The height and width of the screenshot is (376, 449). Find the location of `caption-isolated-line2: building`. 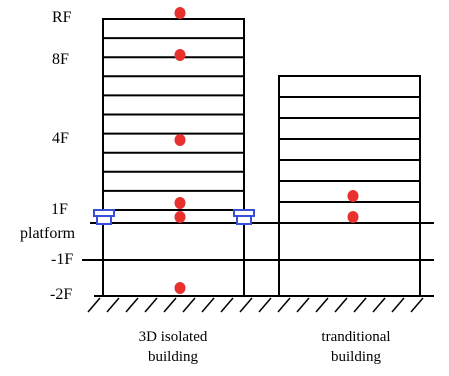

caption-isolated-line2: building is located at coordinates (172, 357).